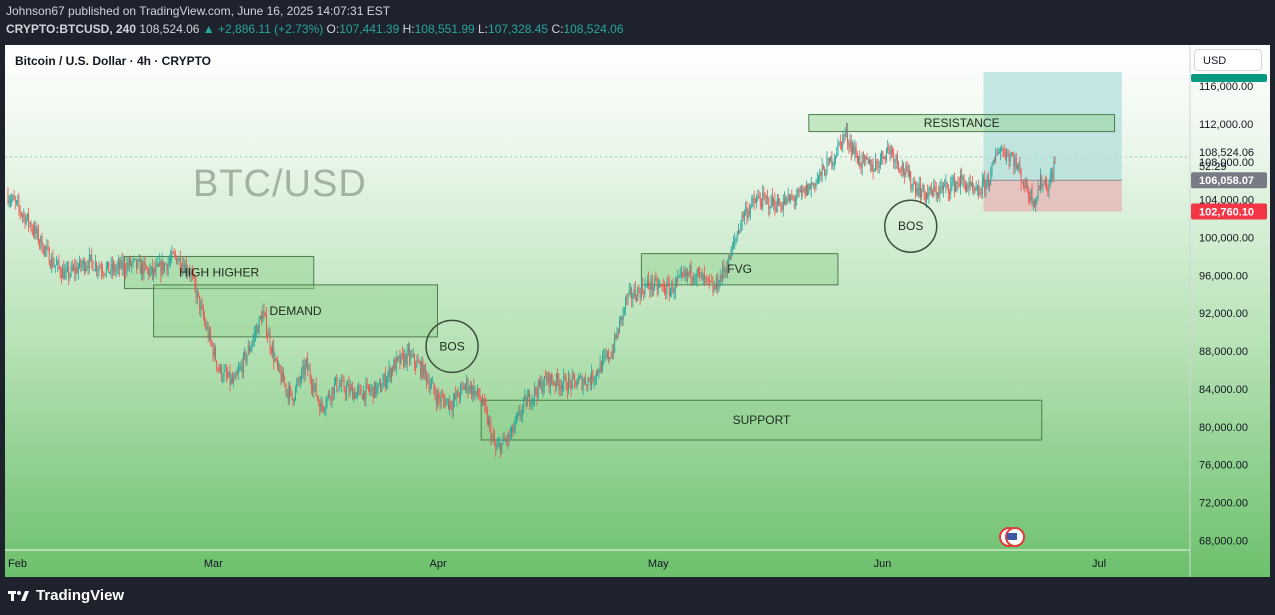  Describe the element at coordinates (962, 123) in the screenshot. I see `zone-resistance` at that location.